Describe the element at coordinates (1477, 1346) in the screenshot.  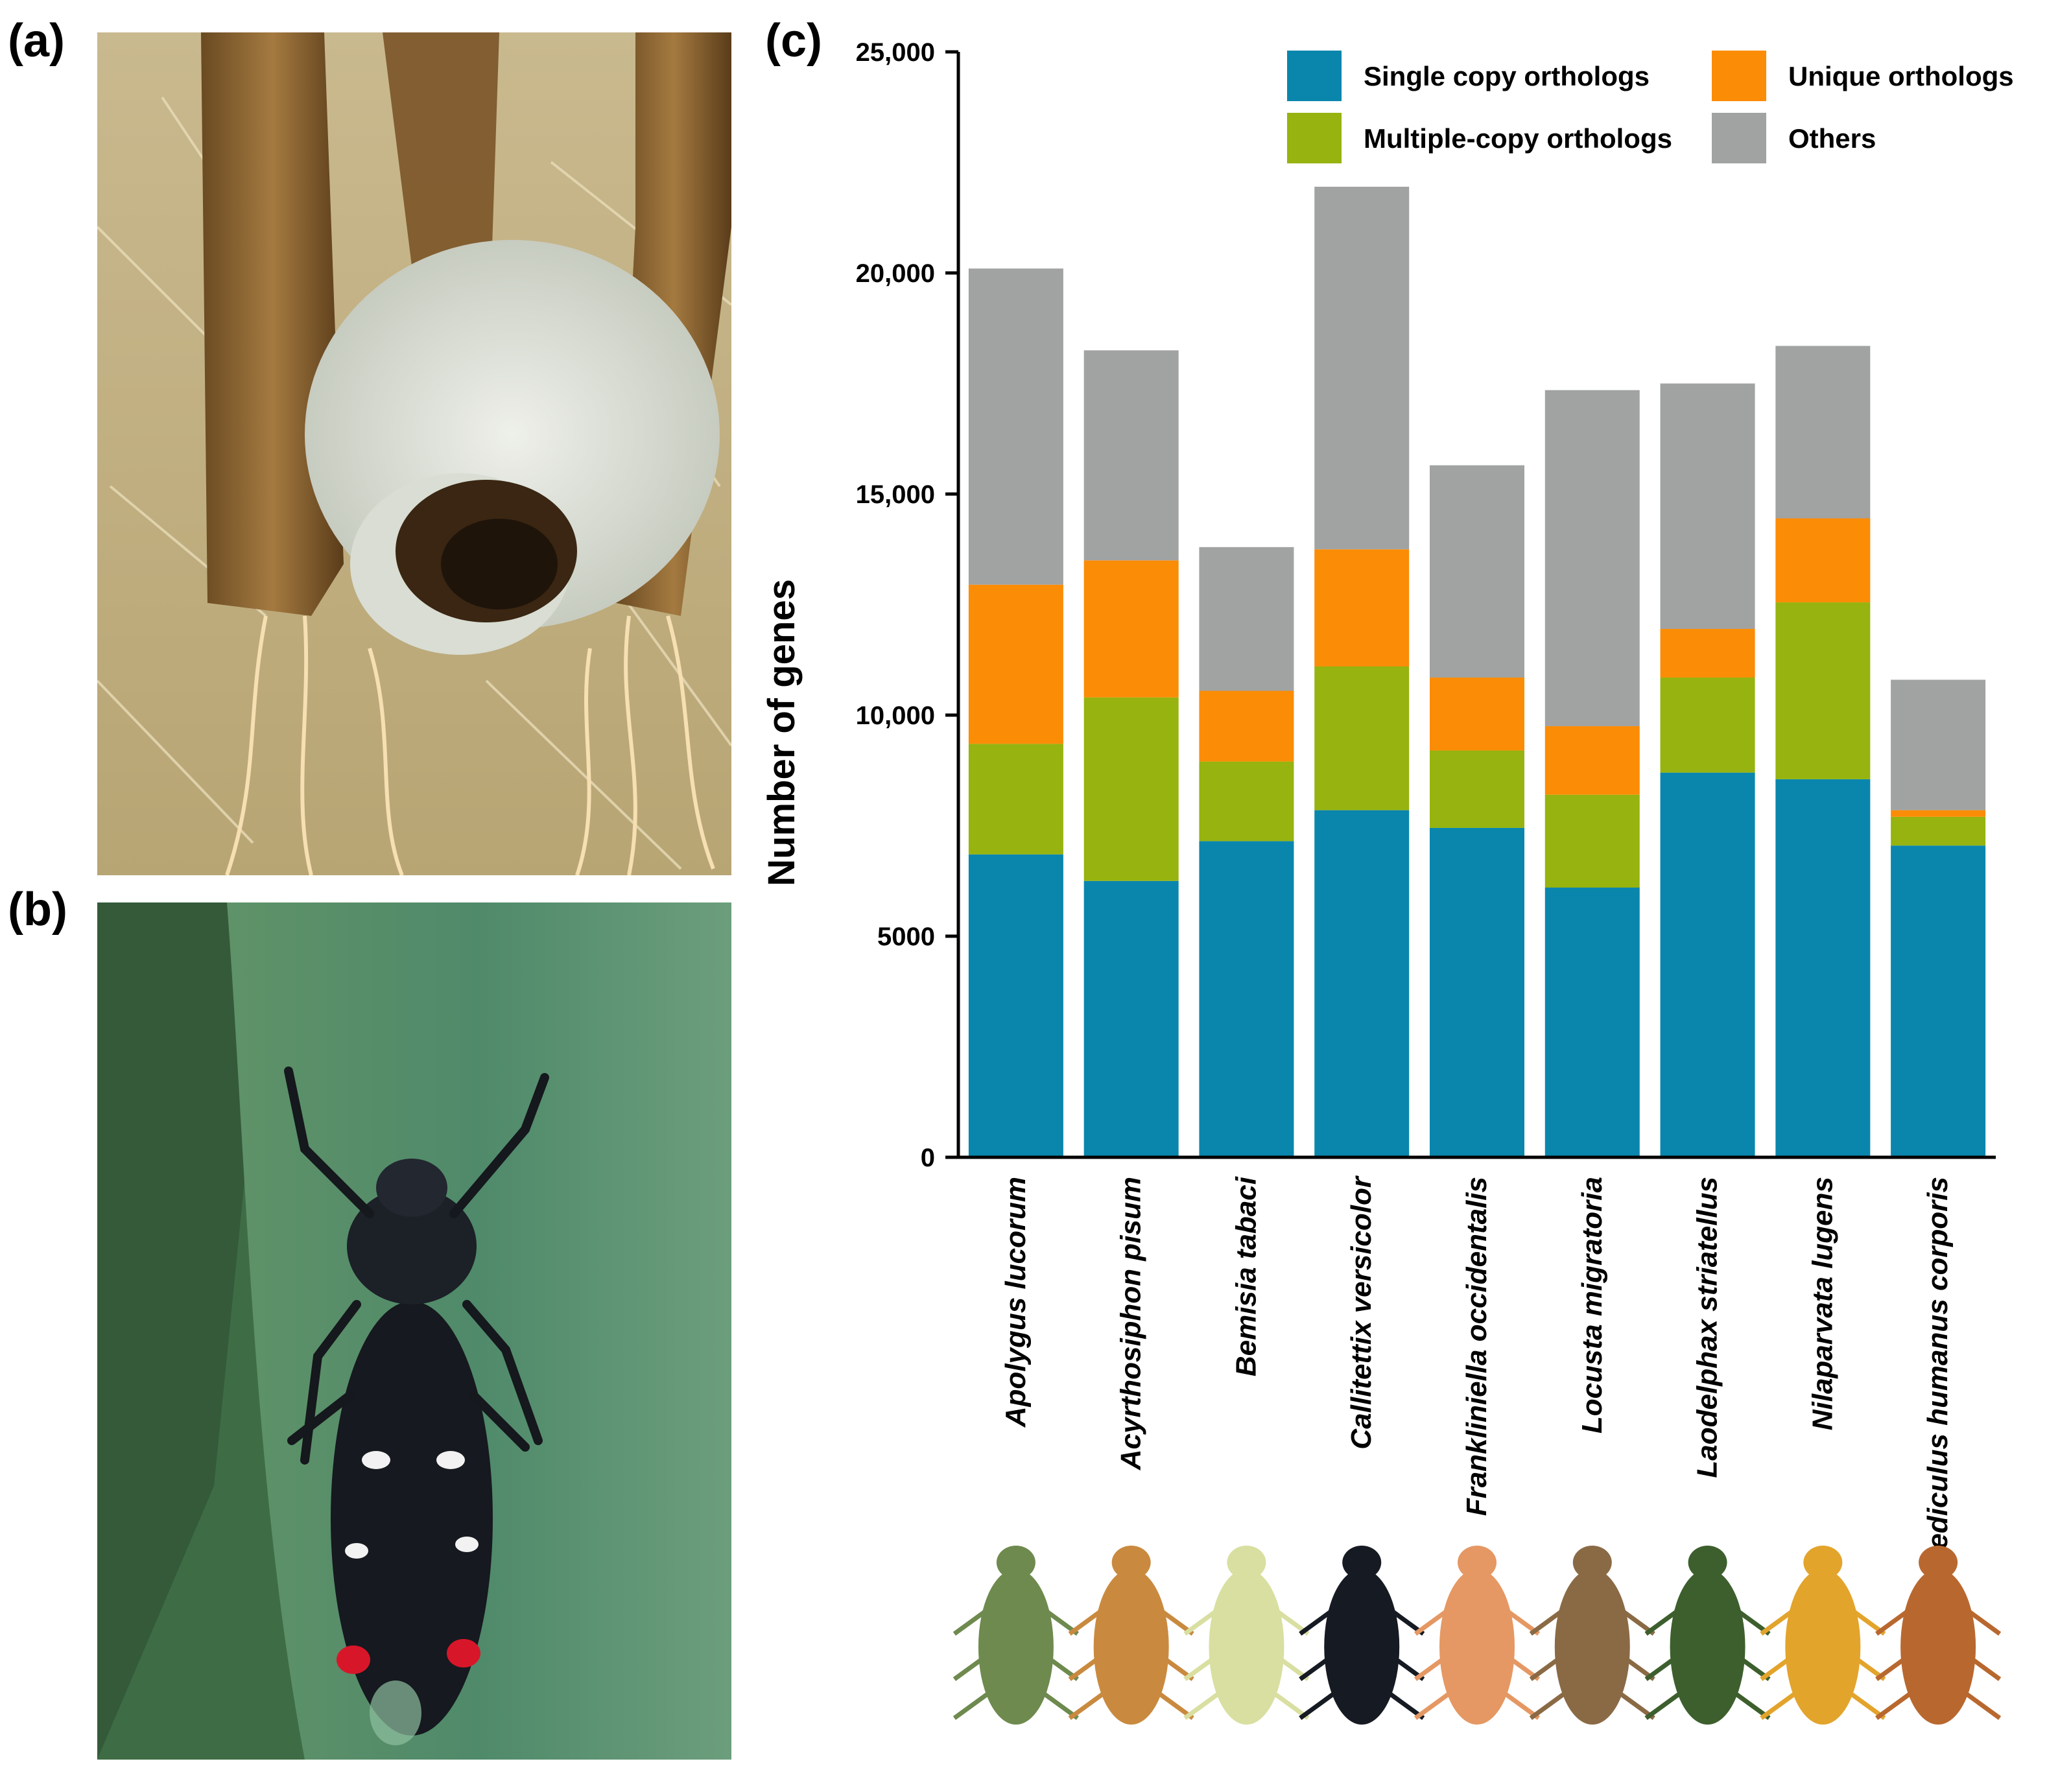
I see `category-label-5: Frankliniella occidentalis` at that location.